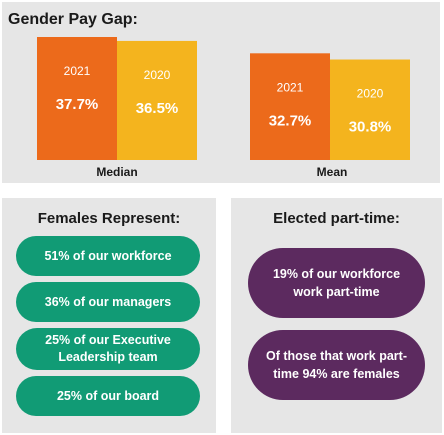 This screenshot has width=444, height=435. I want to click on category-label: Median, so click(116, 172).